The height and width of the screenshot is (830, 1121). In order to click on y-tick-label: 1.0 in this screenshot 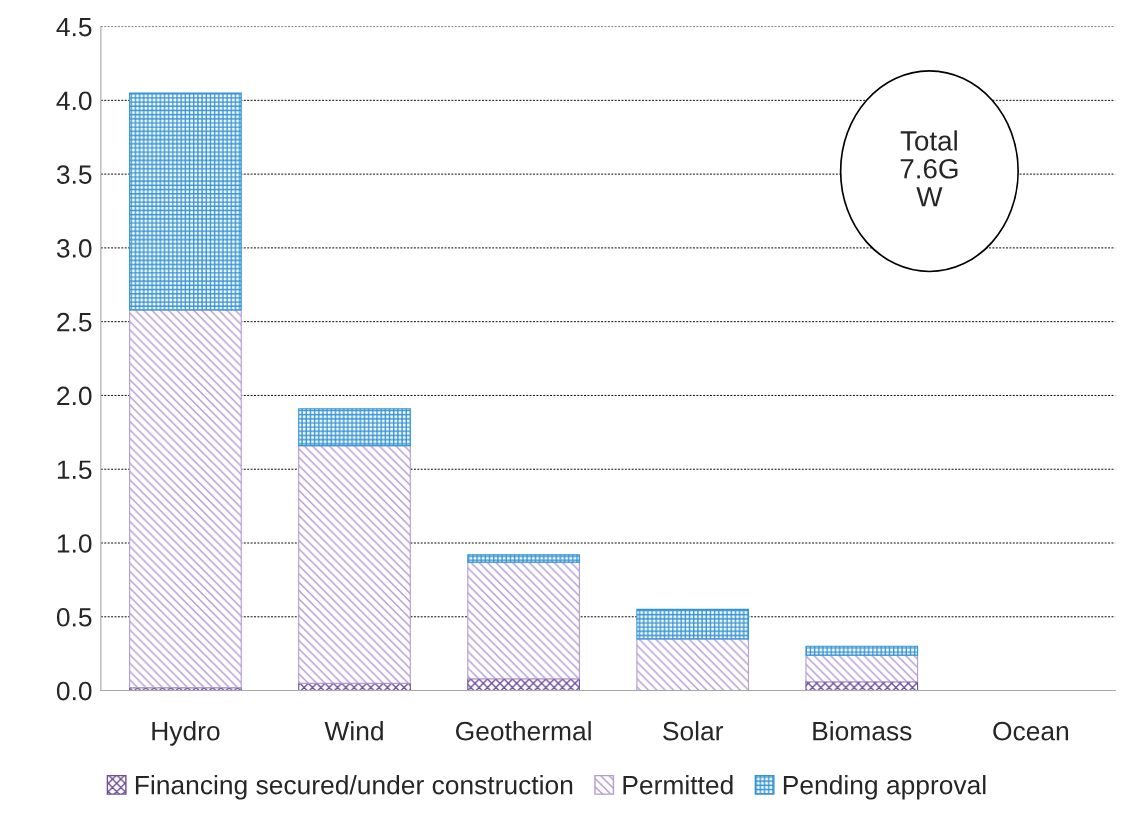, I will do `click(74, 543)`.